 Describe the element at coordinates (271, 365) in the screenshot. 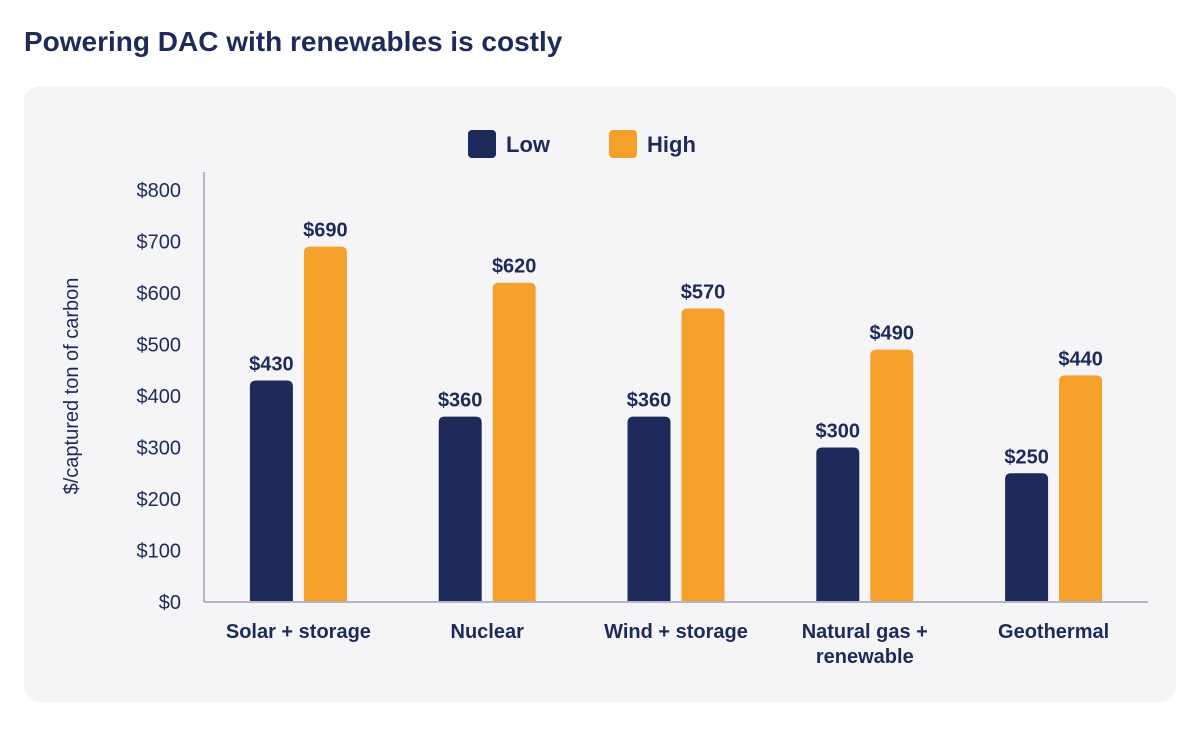

I see `data-label-low: $430` at that location.